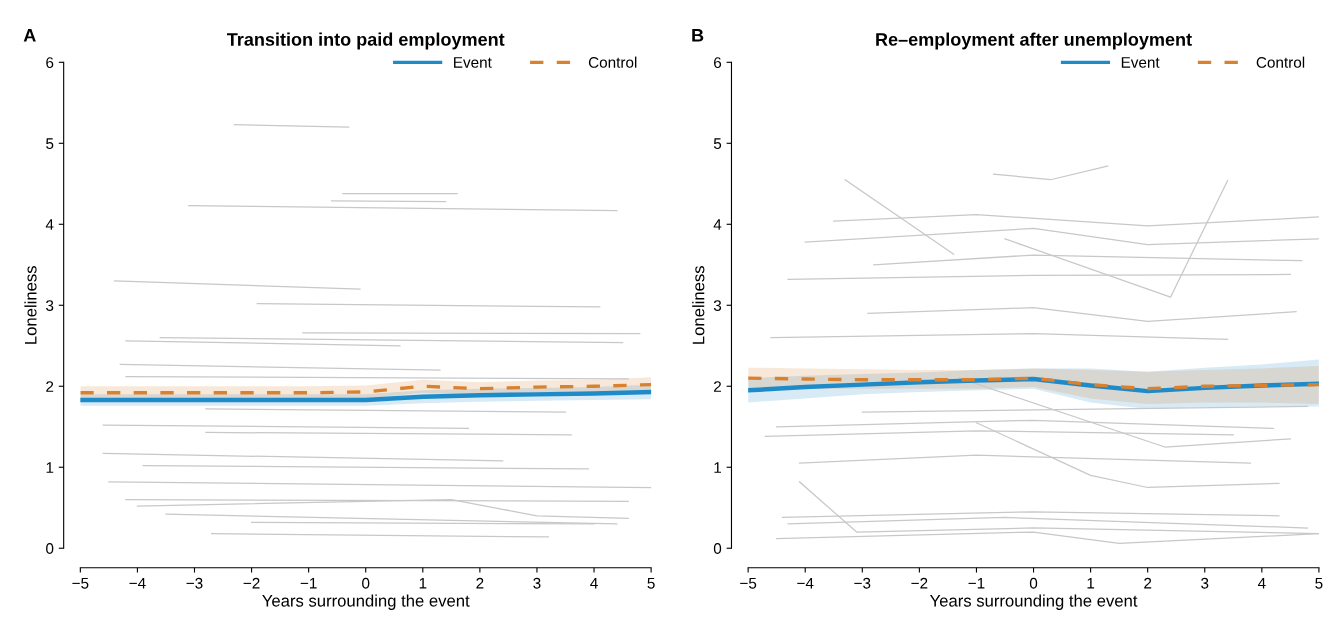  Describe the element at coordinates (29, 35) in the screenshot. I see `text: A` at that location.